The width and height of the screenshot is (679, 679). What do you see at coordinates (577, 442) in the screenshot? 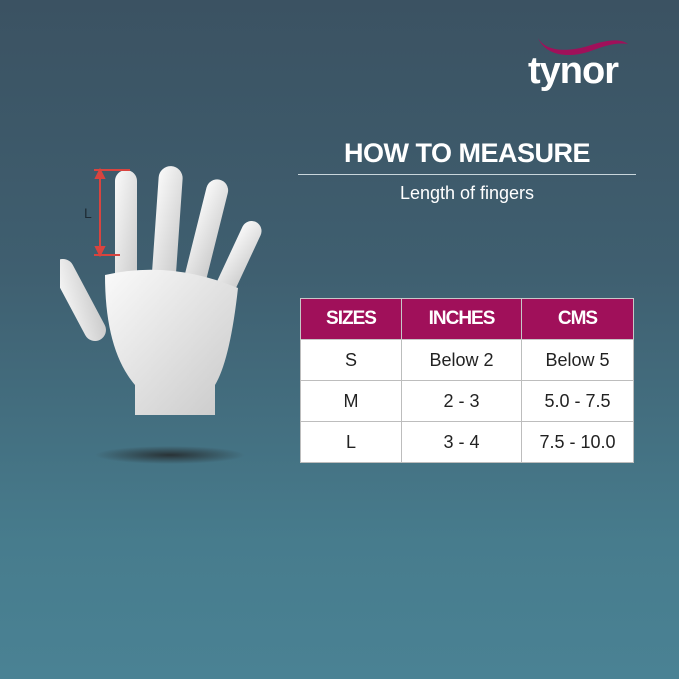
I see `cell-cms: 7.5 - 10.0` at bounding box center [577, 442].